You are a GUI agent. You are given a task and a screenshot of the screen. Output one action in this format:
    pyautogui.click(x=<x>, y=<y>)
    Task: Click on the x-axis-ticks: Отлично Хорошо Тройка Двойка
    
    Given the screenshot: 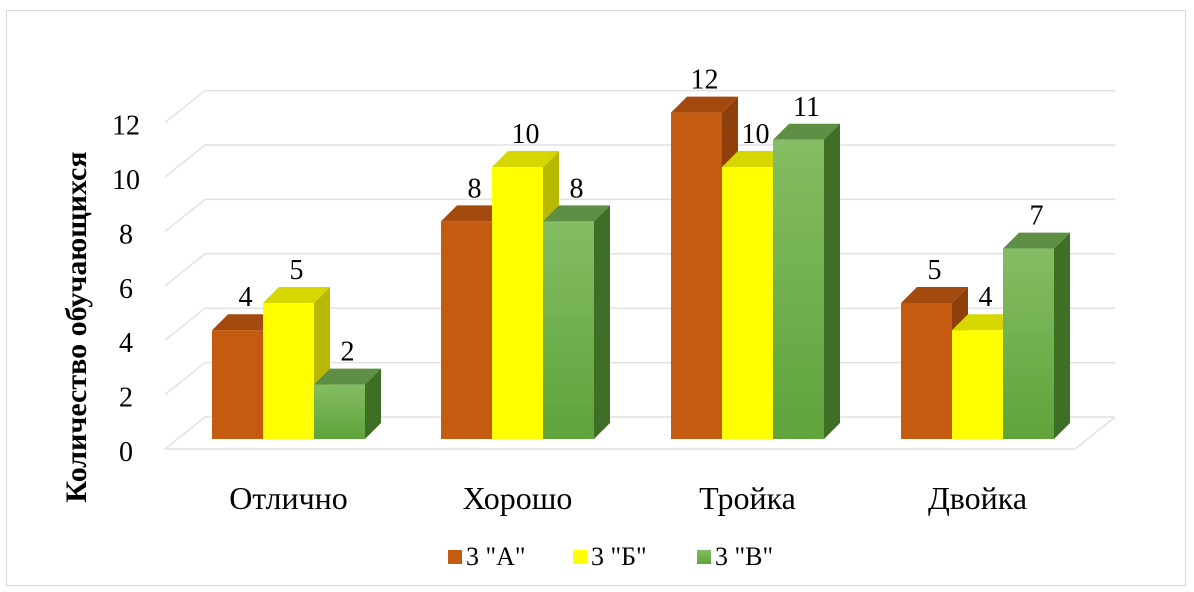 What is the action you would take?
    pyautogui.click(x=628, y=498)
    